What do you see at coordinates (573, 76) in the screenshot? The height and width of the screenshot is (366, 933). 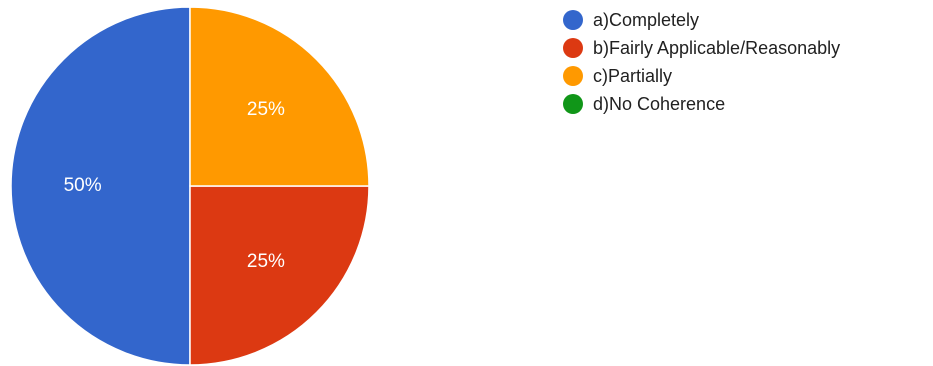 I see `legend-swatch-partially` at bounding box center [573, 76].